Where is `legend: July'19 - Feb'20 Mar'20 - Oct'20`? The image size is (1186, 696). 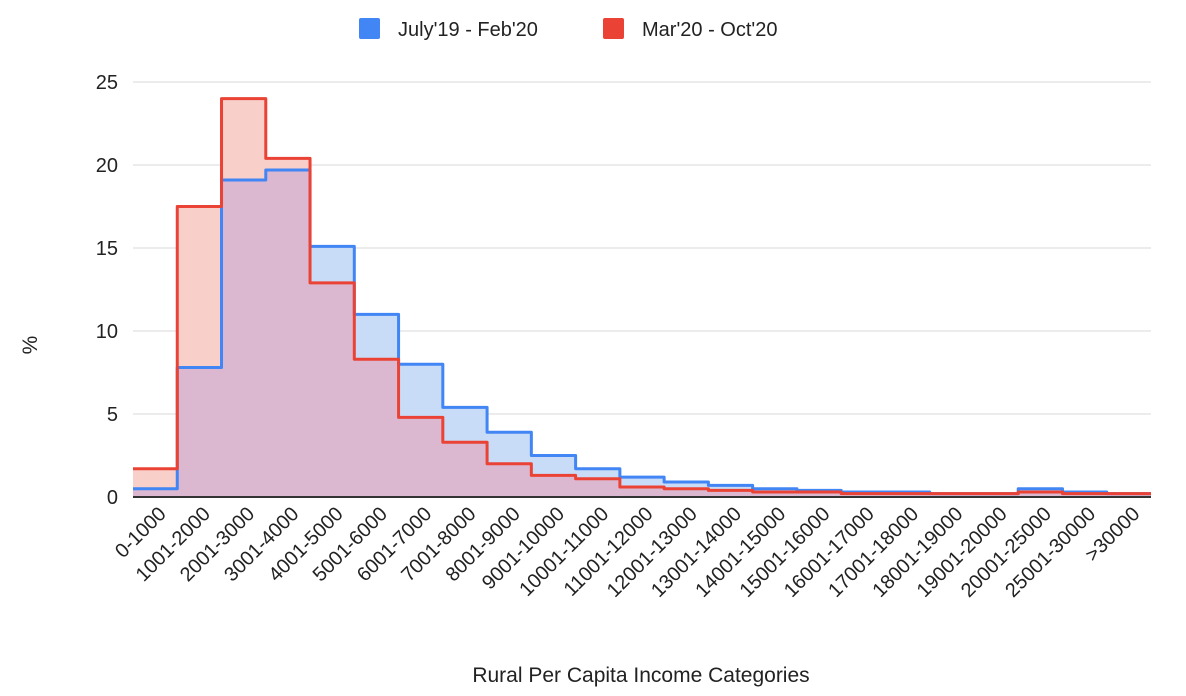
legend: July'19 - Feb'20 Mar'20 - Oct'20 is located at coordinates (568, 29).